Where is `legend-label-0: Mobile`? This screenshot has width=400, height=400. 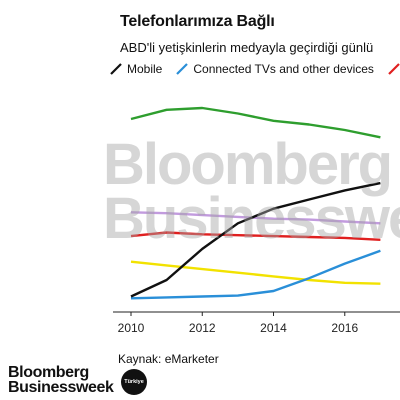
legend-label-0: Mobile is located at coordinates (145, 69).